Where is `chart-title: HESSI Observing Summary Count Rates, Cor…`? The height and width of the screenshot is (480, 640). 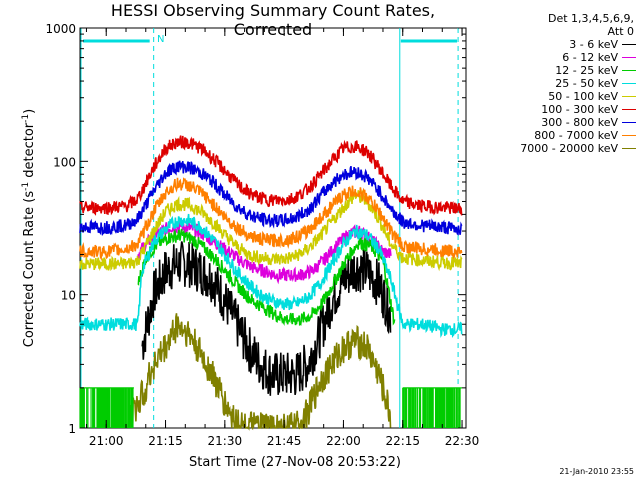
chart-title: HESSI Observing Summary Count Rates, Cor… is located at coordinates (273, 20).